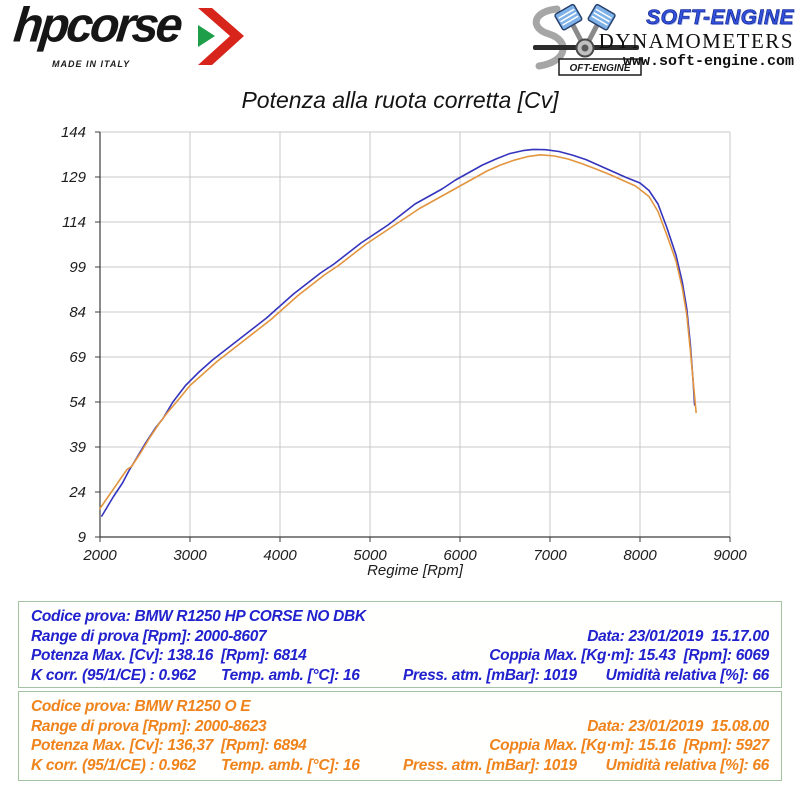 This screenshot has width=800, height=800. Describe the element at coordinates (720, 18) in the screenshot. I see `softengine-brand: SOFT-ENGINE` at that location.